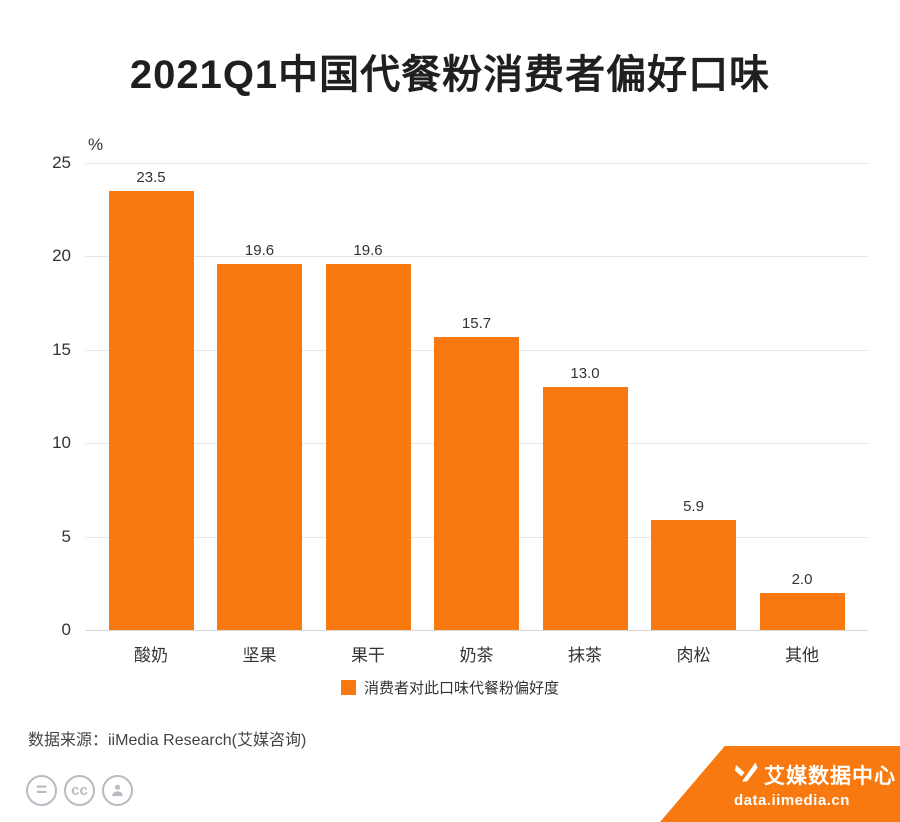 Image resolution: width=900 pixels, height=822 pixels. What do you see at coordinates (476, 323) in the screenshot?
I see `bar-value-label: 15.7` at bounding box center [476, 323].